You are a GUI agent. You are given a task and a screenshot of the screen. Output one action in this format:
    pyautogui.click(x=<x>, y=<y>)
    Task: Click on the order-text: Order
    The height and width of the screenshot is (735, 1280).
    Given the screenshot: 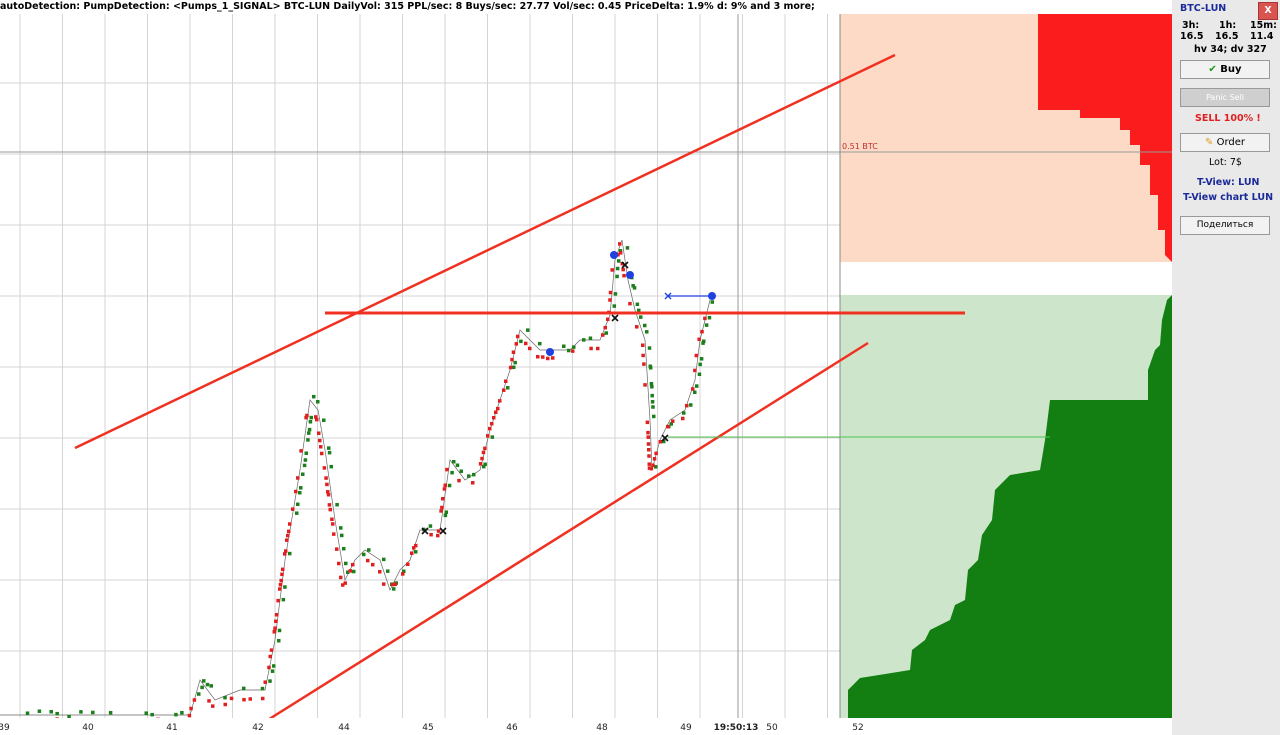 What is the action you would take?
    pyautogui.click(x=1230, y=142)
    